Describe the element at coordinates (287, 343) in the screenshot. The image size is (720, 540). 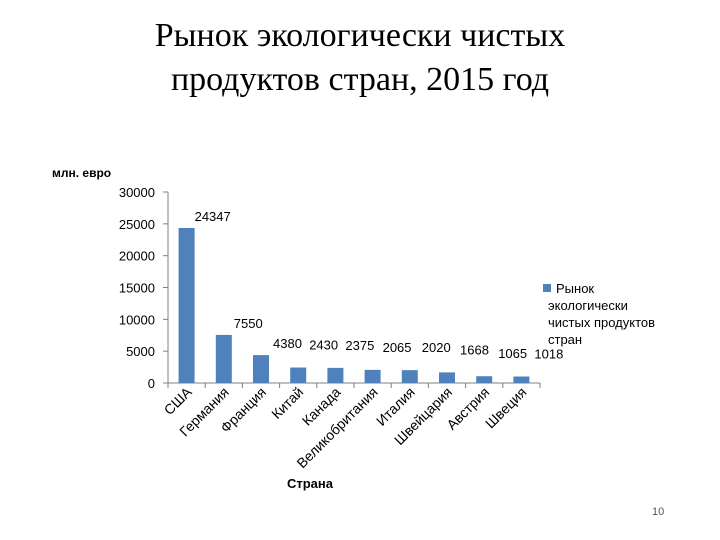
I see `data-label: 4380` at that location.